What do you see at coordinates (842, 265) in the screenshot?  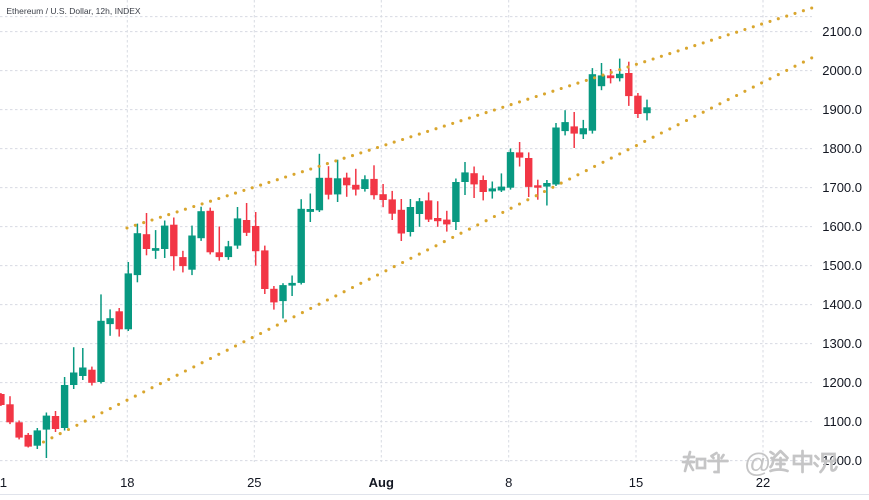 I see `svg-text: 1500.0` at bounding box center [842, 265].